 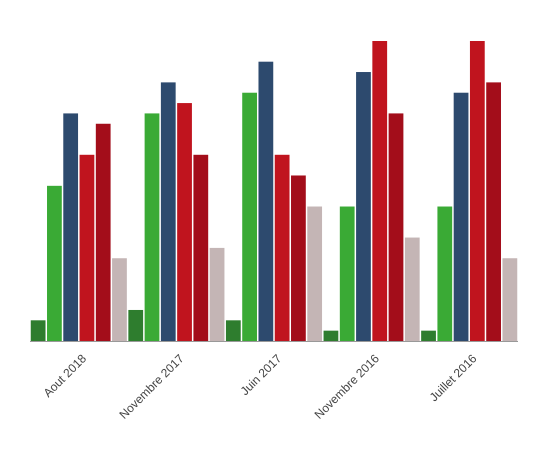 What do you see at coordinates (510, 299) in the screenshot?
I see `bar-s6-juillet-2016` at bounding box center [510, 299].